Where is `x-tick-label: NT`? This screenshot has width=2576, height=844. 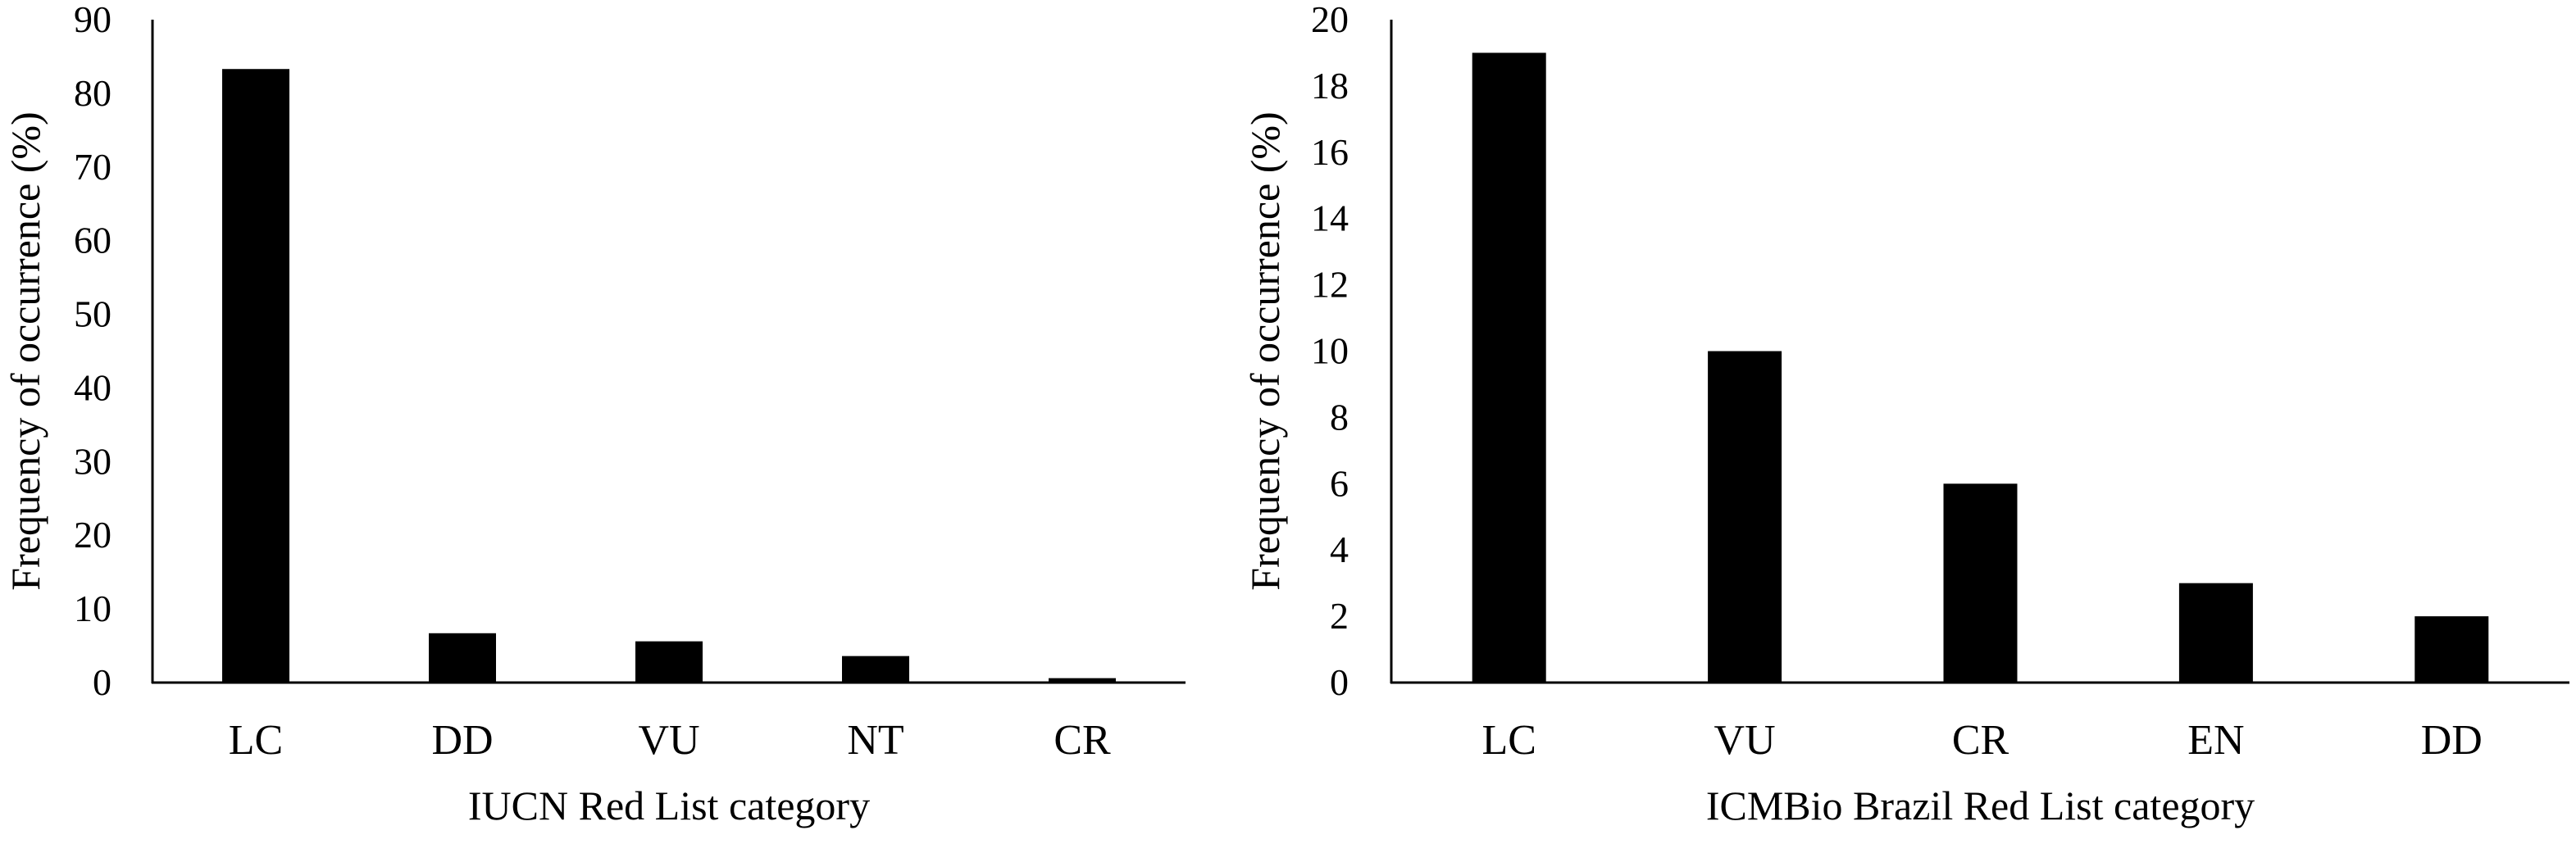
x-tick-label: NT is located at coordinates (875, 741).